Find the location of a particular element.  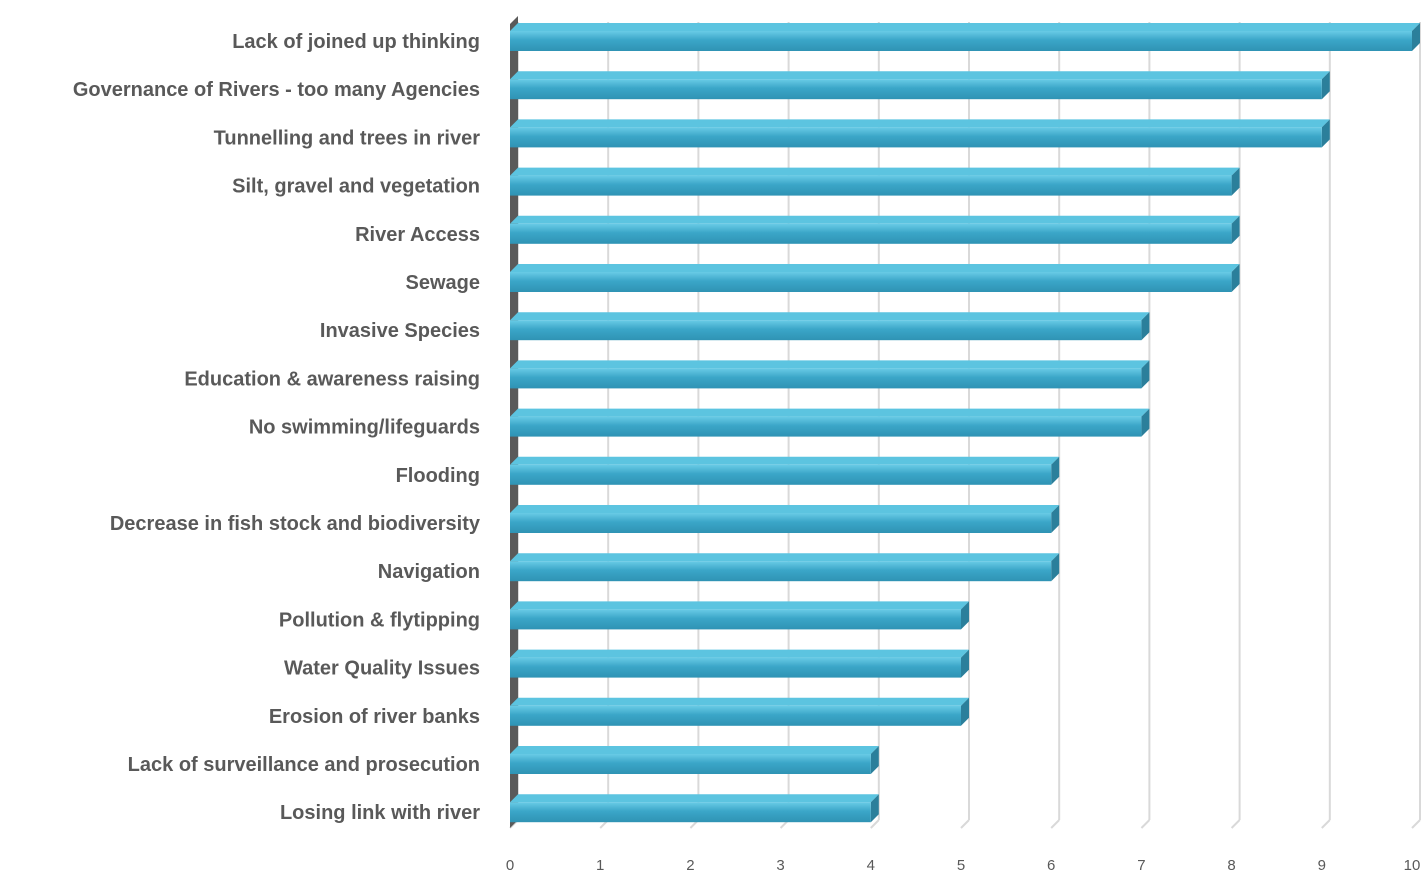

category-label: Erosion of river banks is located at coordinates (374, 717).